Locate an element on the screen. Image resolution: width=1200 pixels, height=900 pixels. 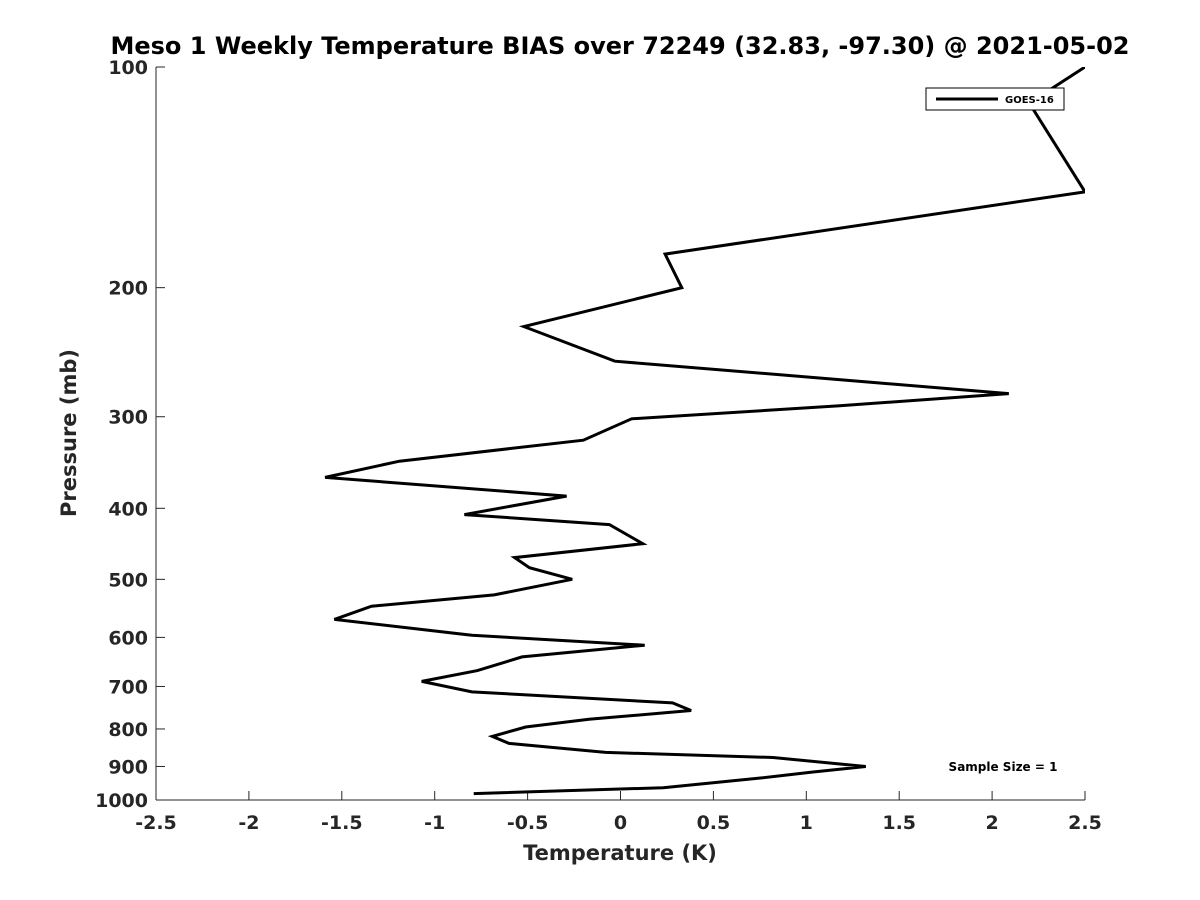
x-tick-label: 1 is located at coordinates (806, 823).